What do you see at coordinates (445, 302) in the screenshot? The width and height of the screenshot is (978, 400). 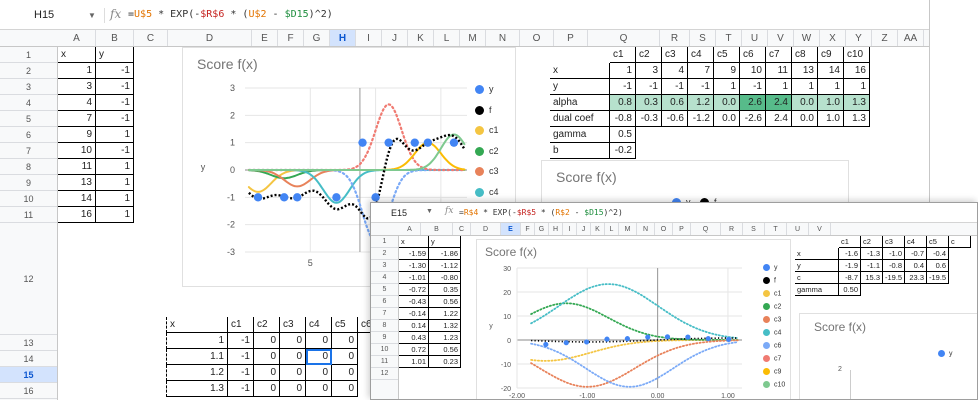 I see `table-cell: 0.56` at bounding box center [445, 302].